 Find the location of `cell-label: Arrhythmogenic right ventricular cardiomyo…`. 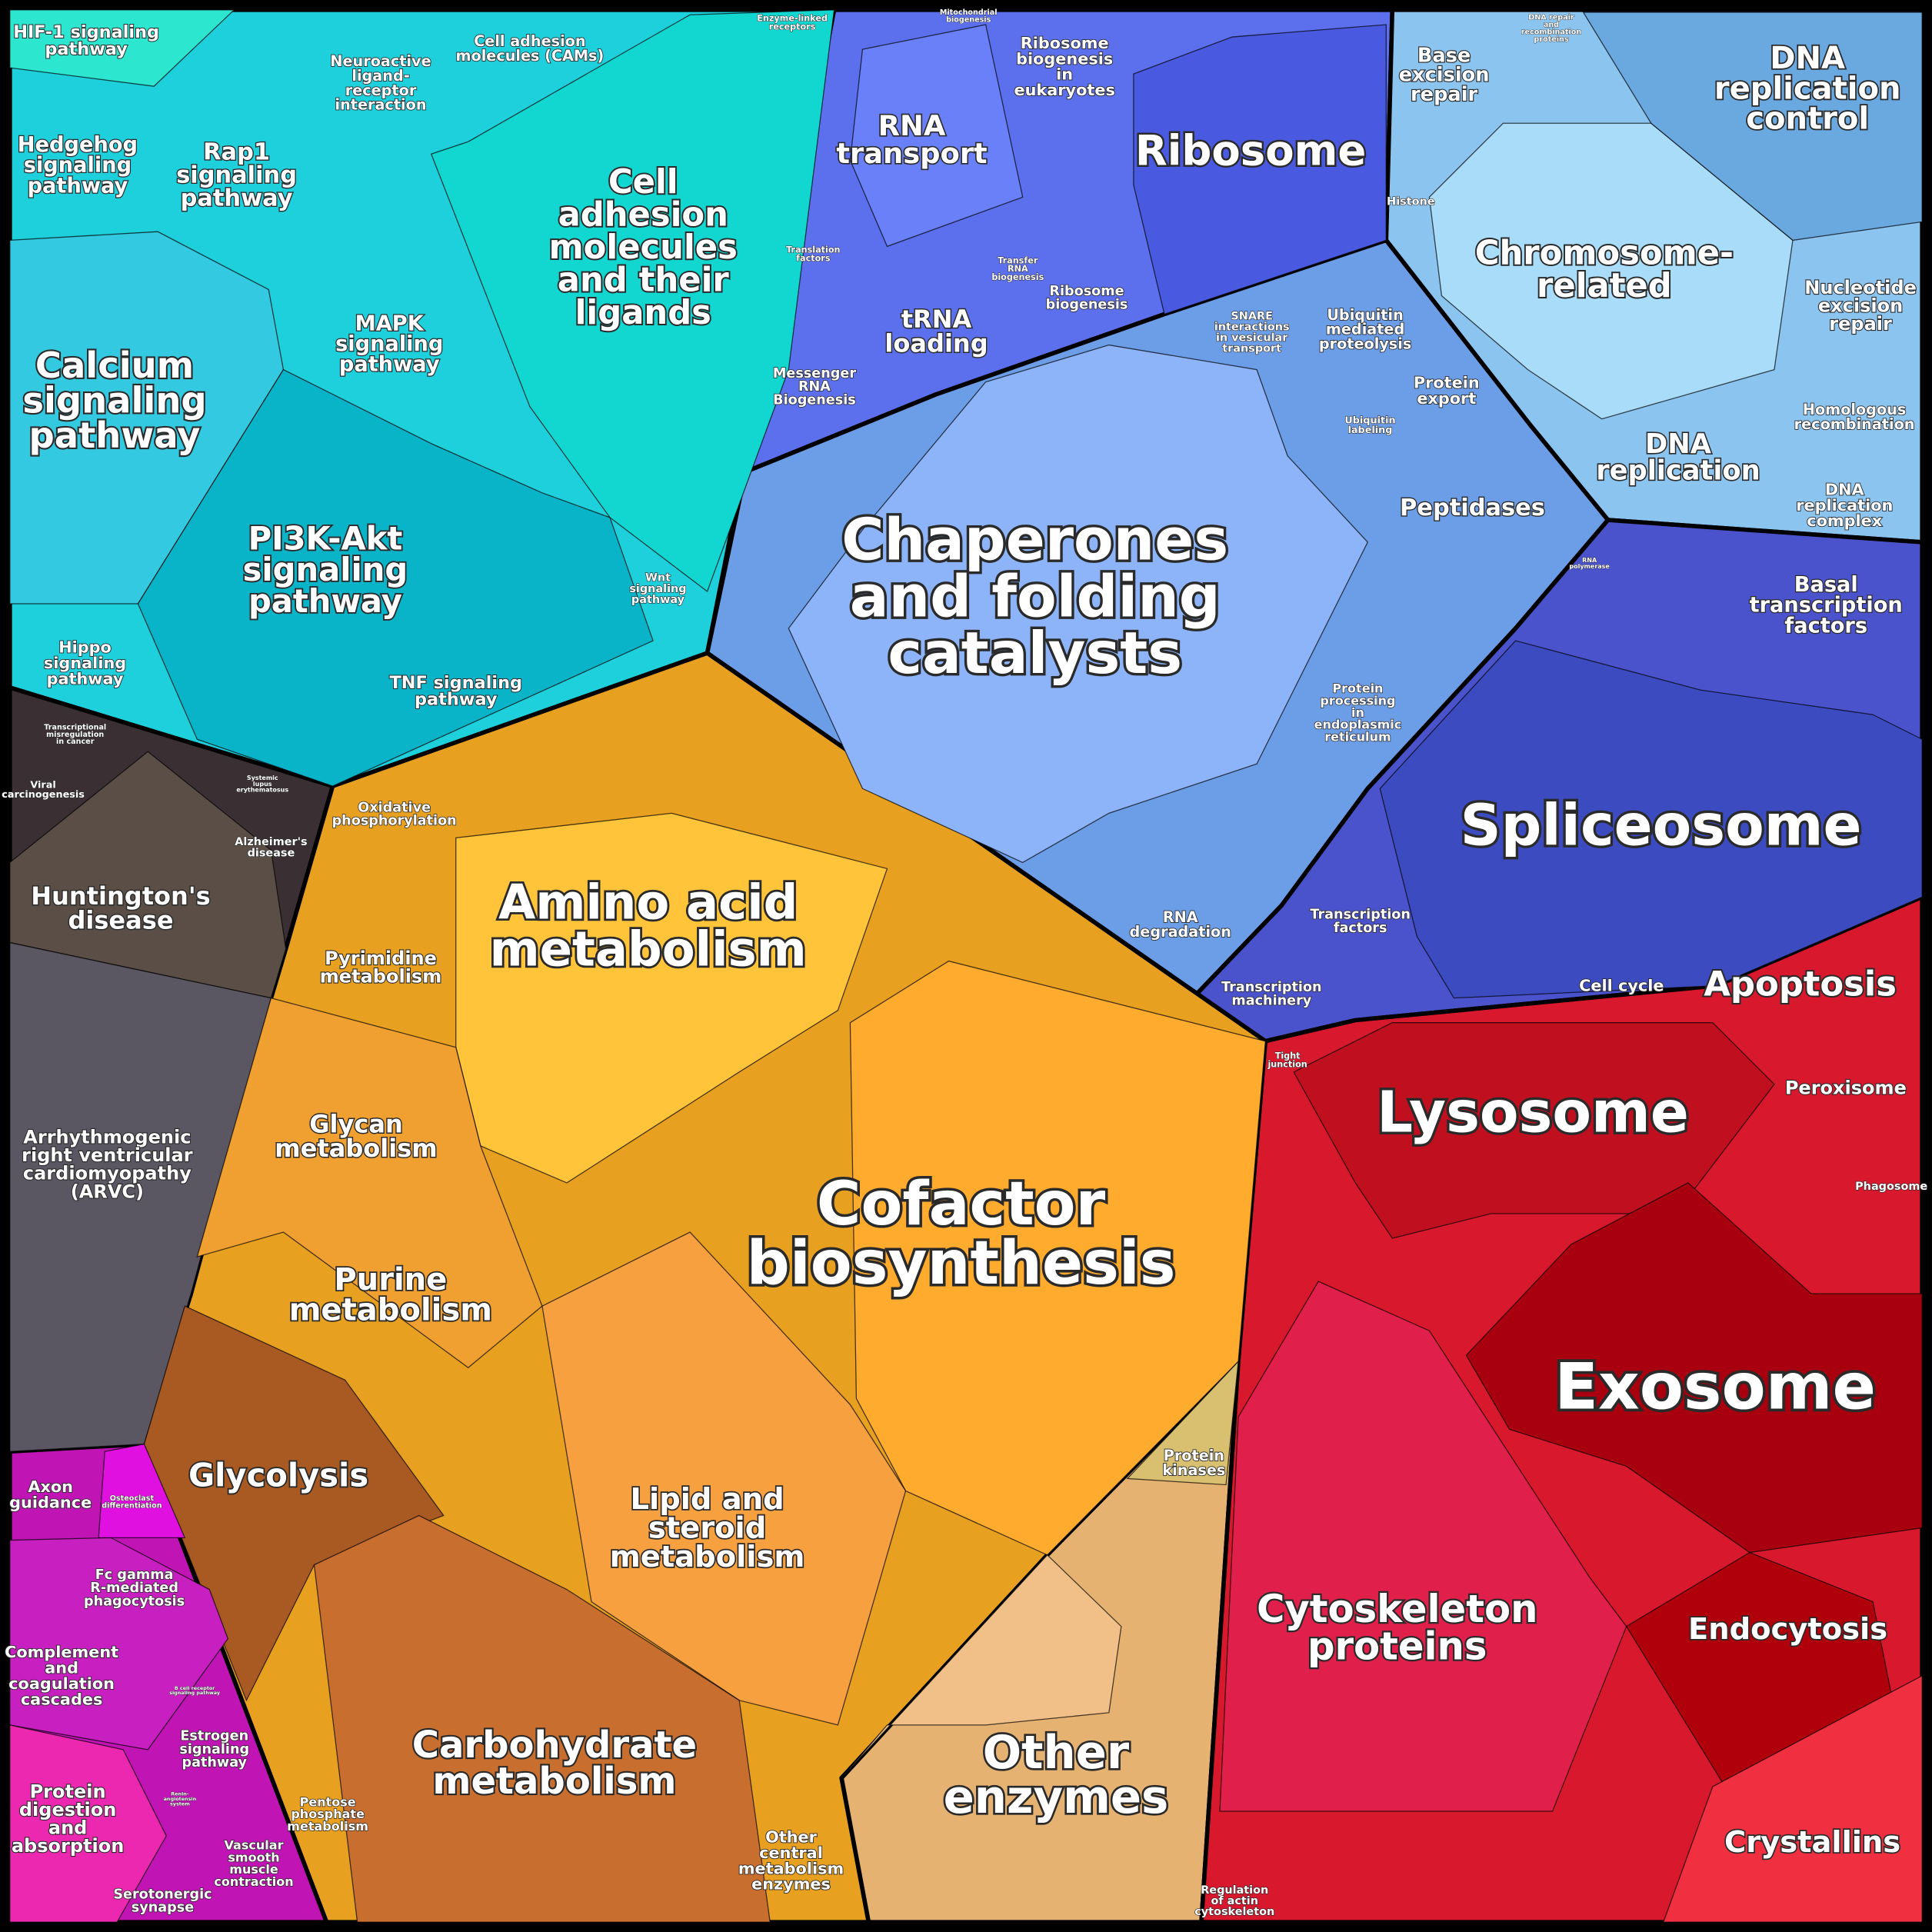

cell-label: Arrhythmogenic right ventricular cardiomyo… is located at coordinates (107, 1165).